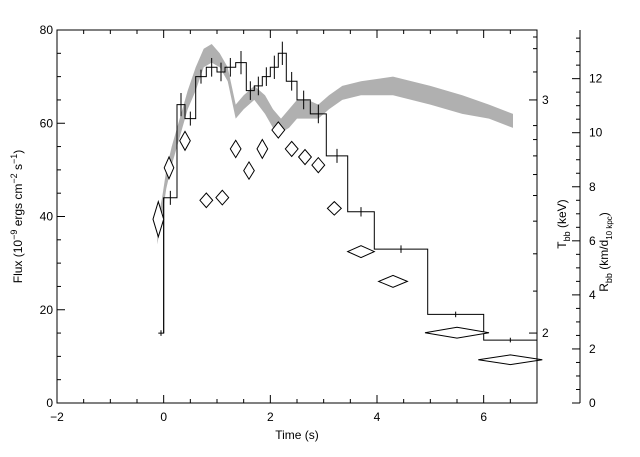  Describe the element at coordinates (270, 417) in the screenshot. I see `x-tick-label: 2` at that location.